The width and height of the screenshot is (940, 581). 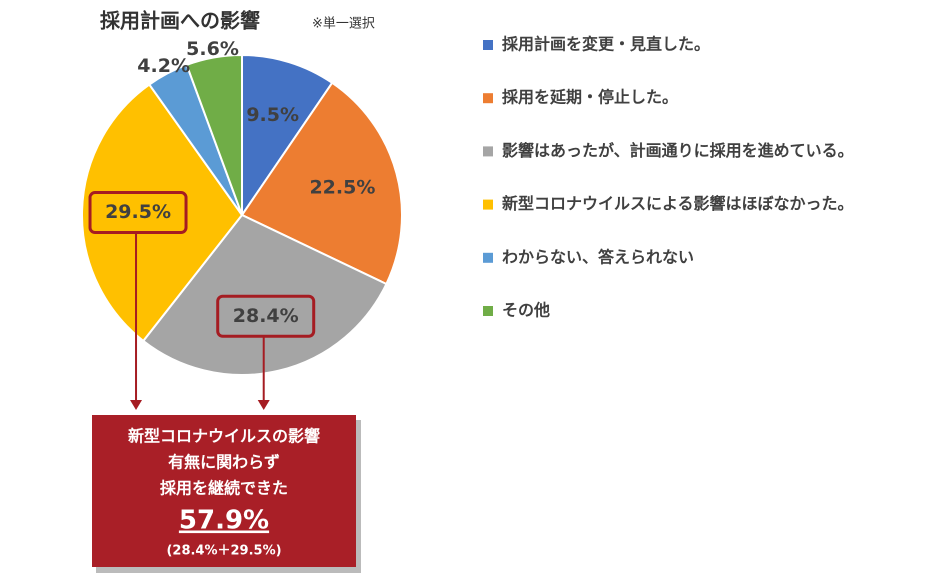 I want to click on annotation-text: 採用を継続できた, so click(x=224, y=488).